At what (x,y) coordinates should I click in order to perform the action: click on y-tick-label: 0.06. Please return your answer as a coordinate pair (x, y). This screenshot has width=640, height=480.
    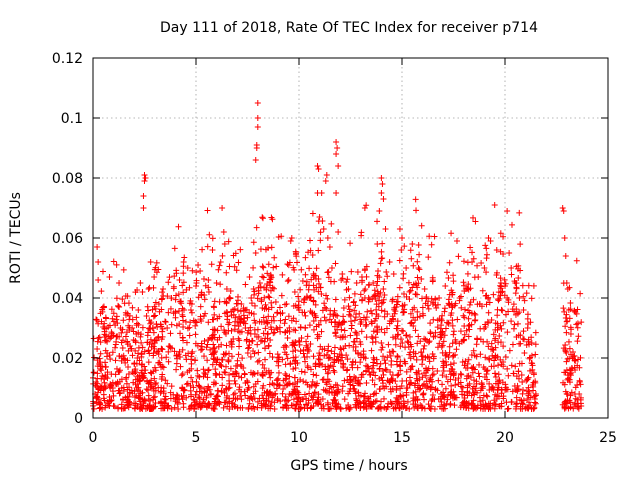
    Looking at the image, I should click on (67, 239).